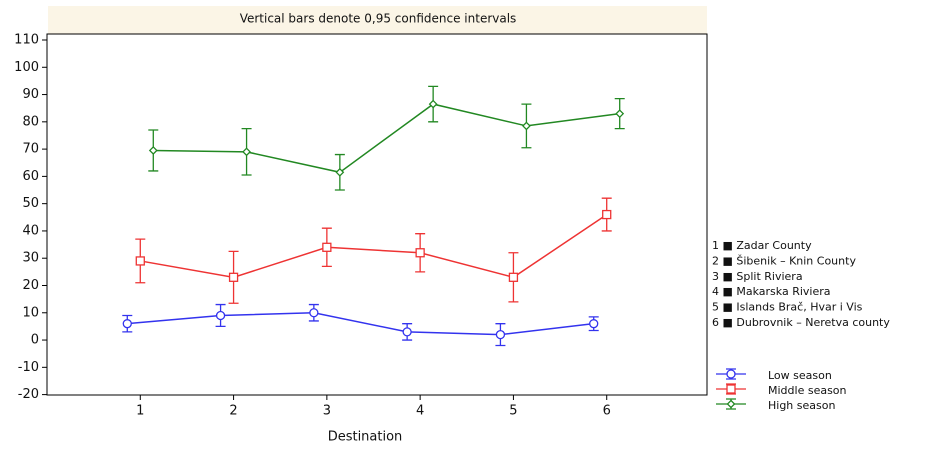  Describe the element at coordinates (26, 40) in the screenshot. I see `y-tick-label: 110` at that location.